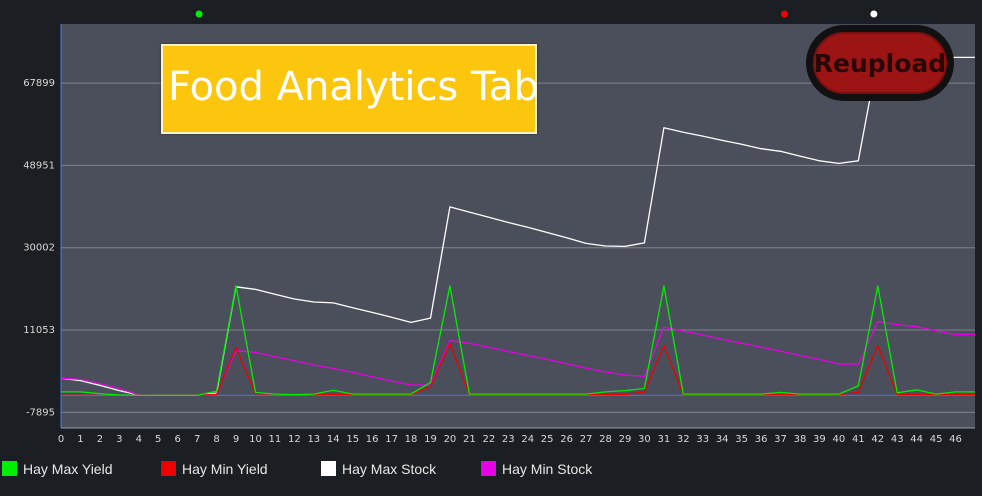 This screenshot has width=982, height=496. I want to click on x-tick-label: 45, so click(936, 439).